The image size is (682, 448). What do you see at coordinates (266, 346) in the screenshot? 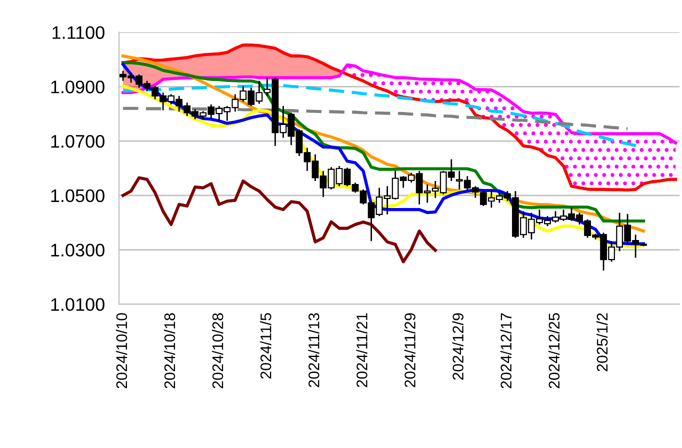
I see `x-tick-label: 2024/11/5` at bounding box center [266, 346].